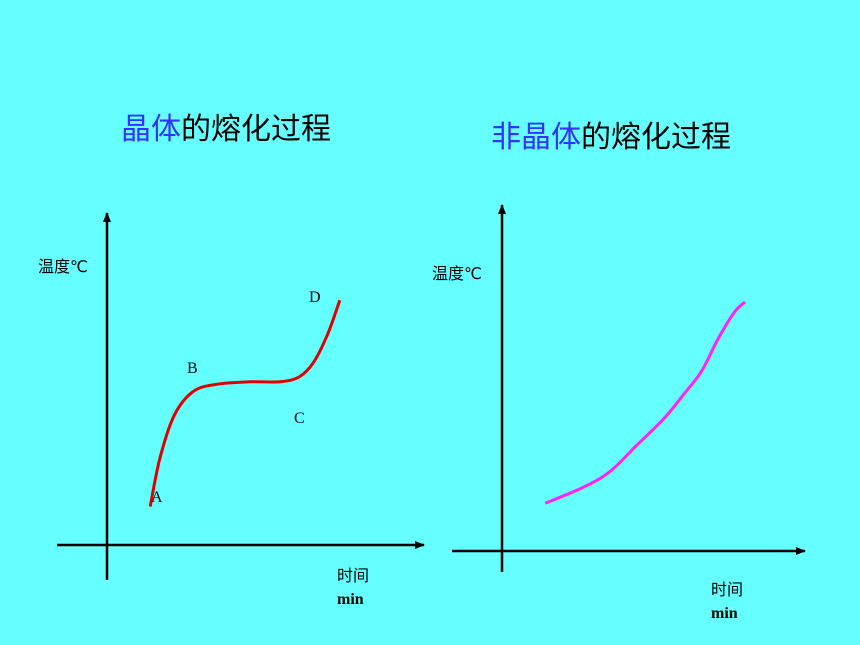 The image size is (860, 645). What do you see at coordinates (645, 402) in the screenshot?
I see `amorphous-series-line` at bounding box center [645, 402].